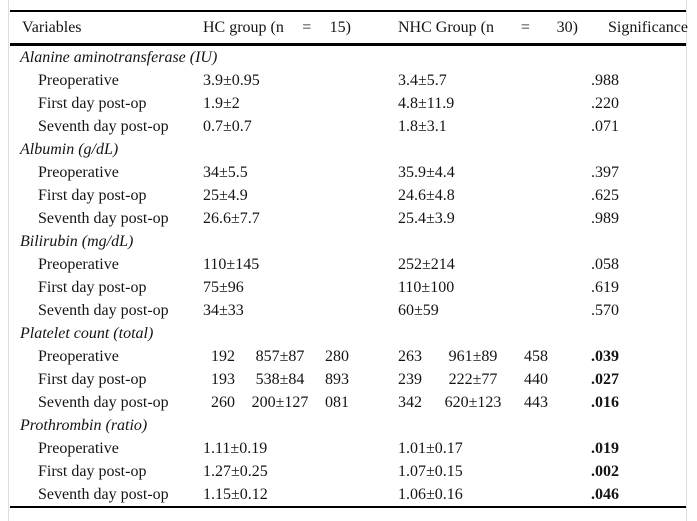  Describe the element at coordinates (605, 264) in the screenshot. I see `significance-value: .058` at that location.